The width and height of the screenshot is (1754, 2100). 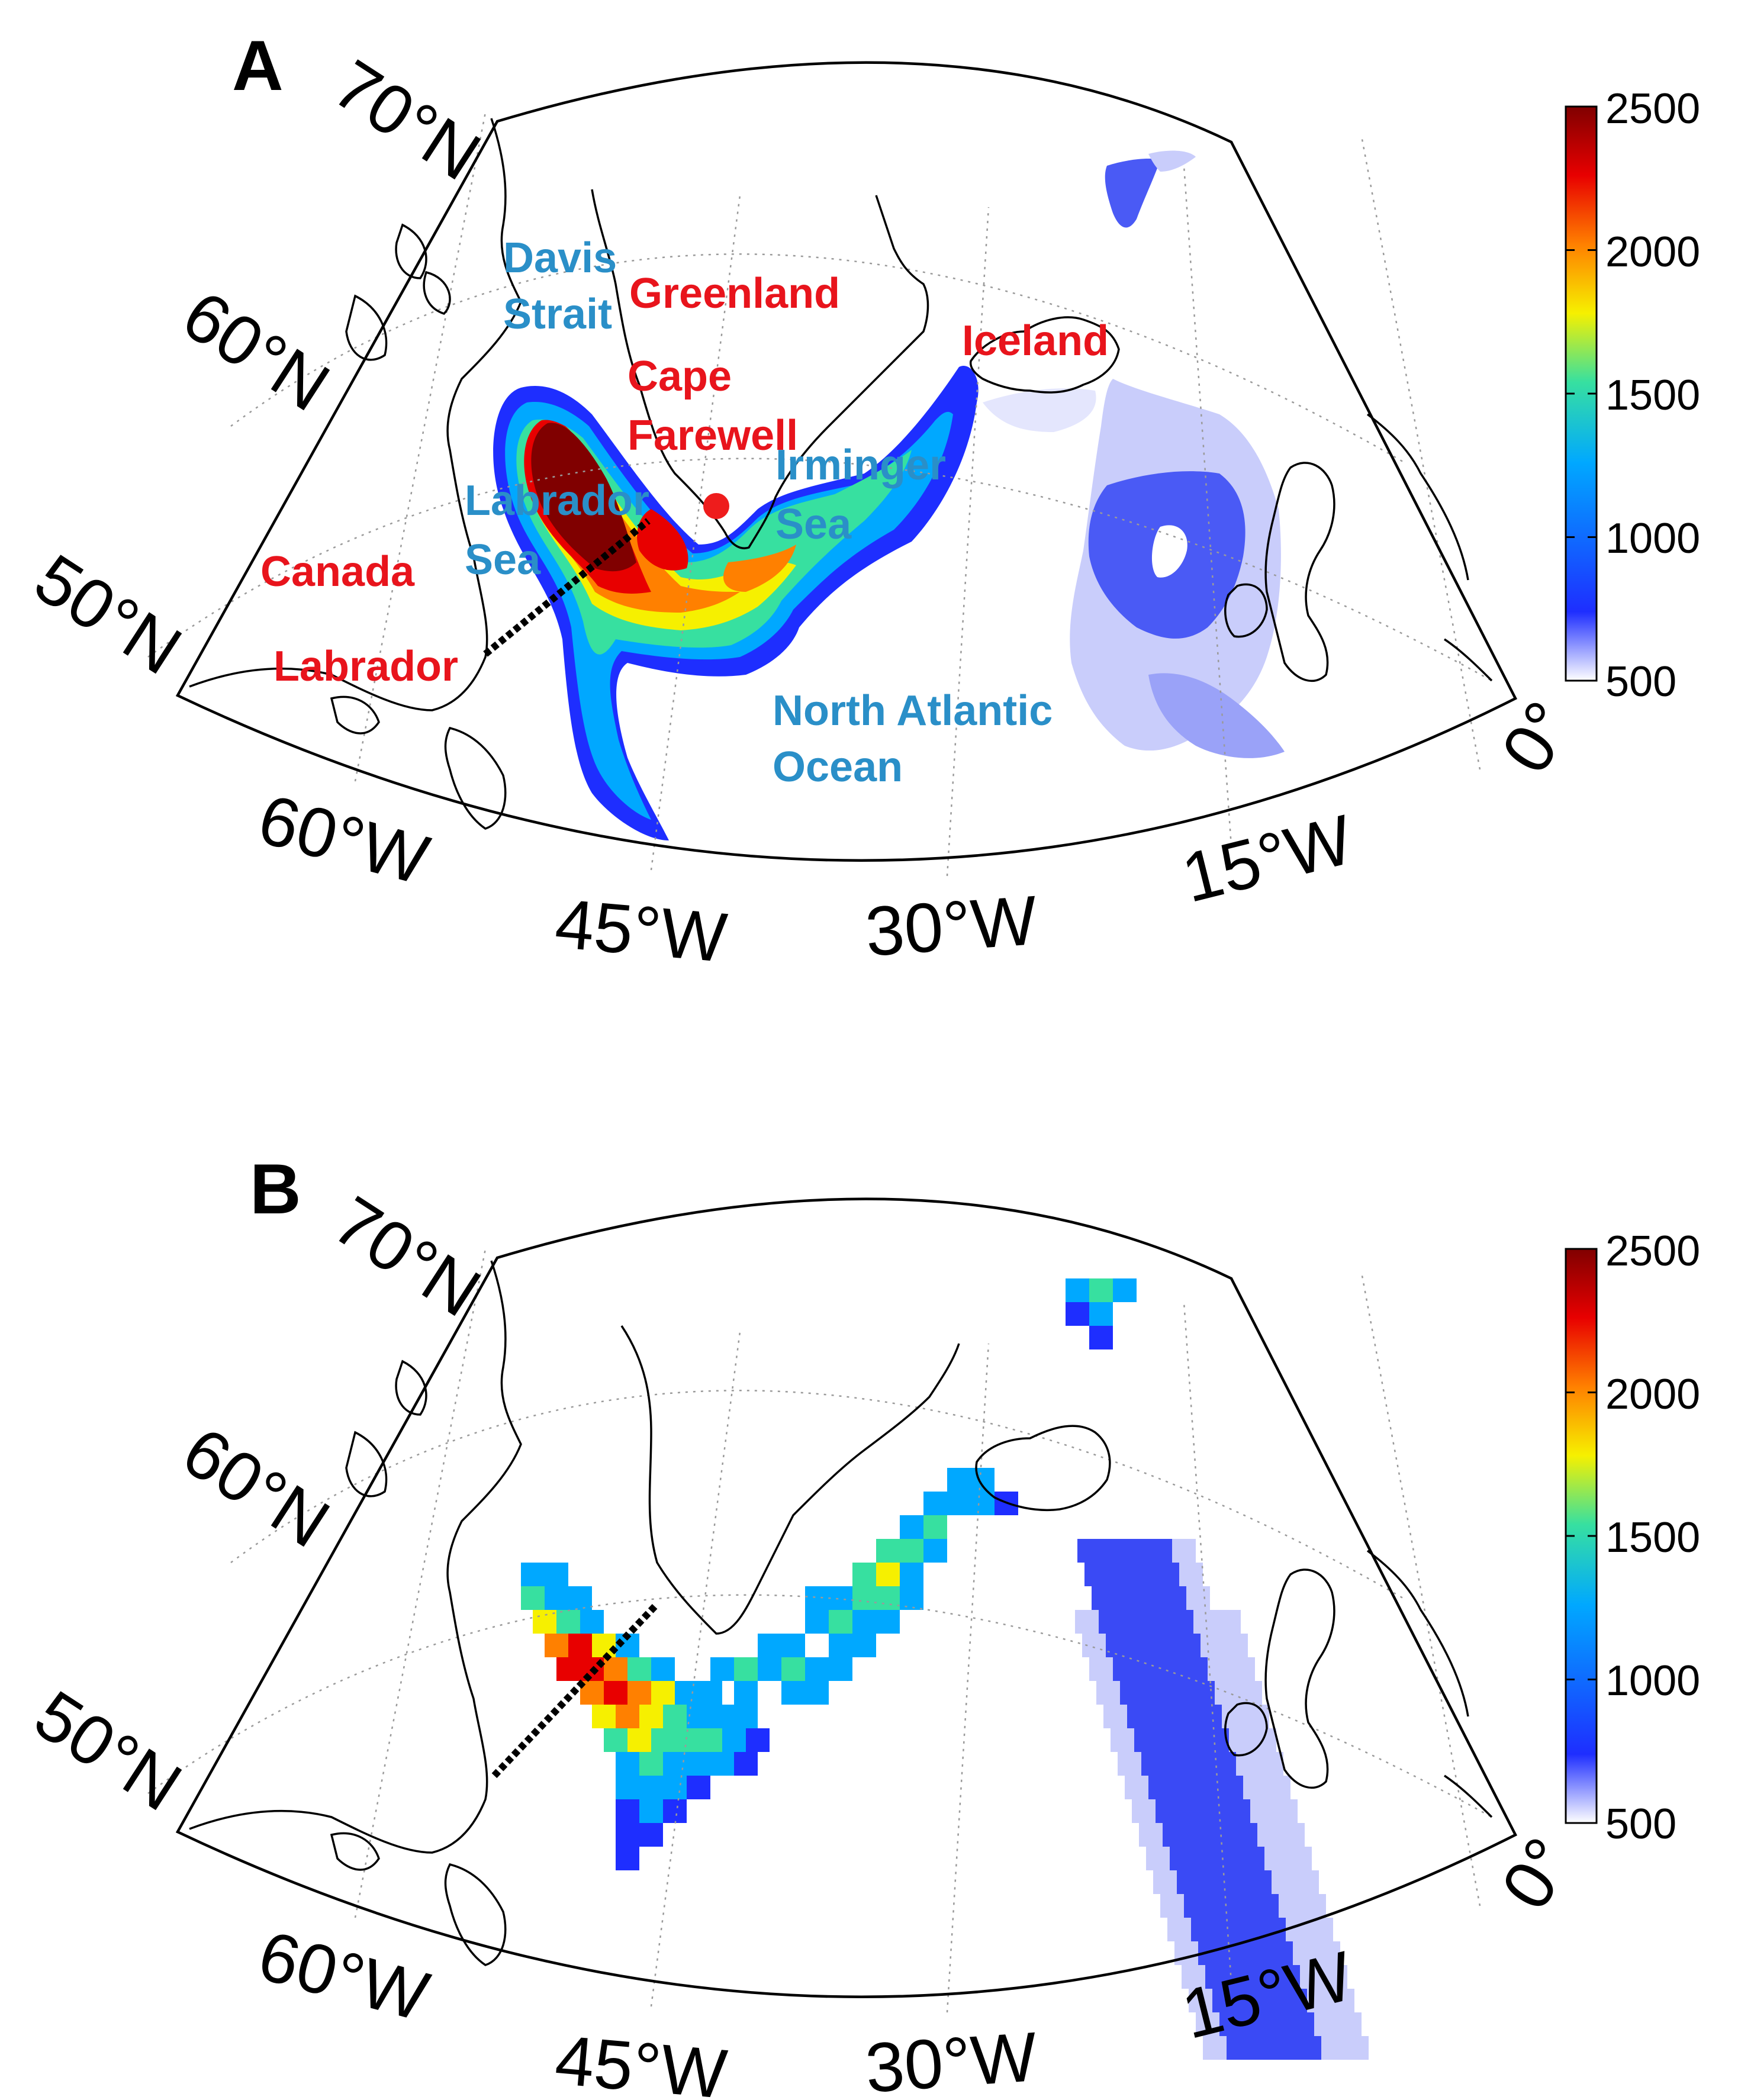 I want to click on cb-b-2000: 2000, so click(x=1653, y=1394).